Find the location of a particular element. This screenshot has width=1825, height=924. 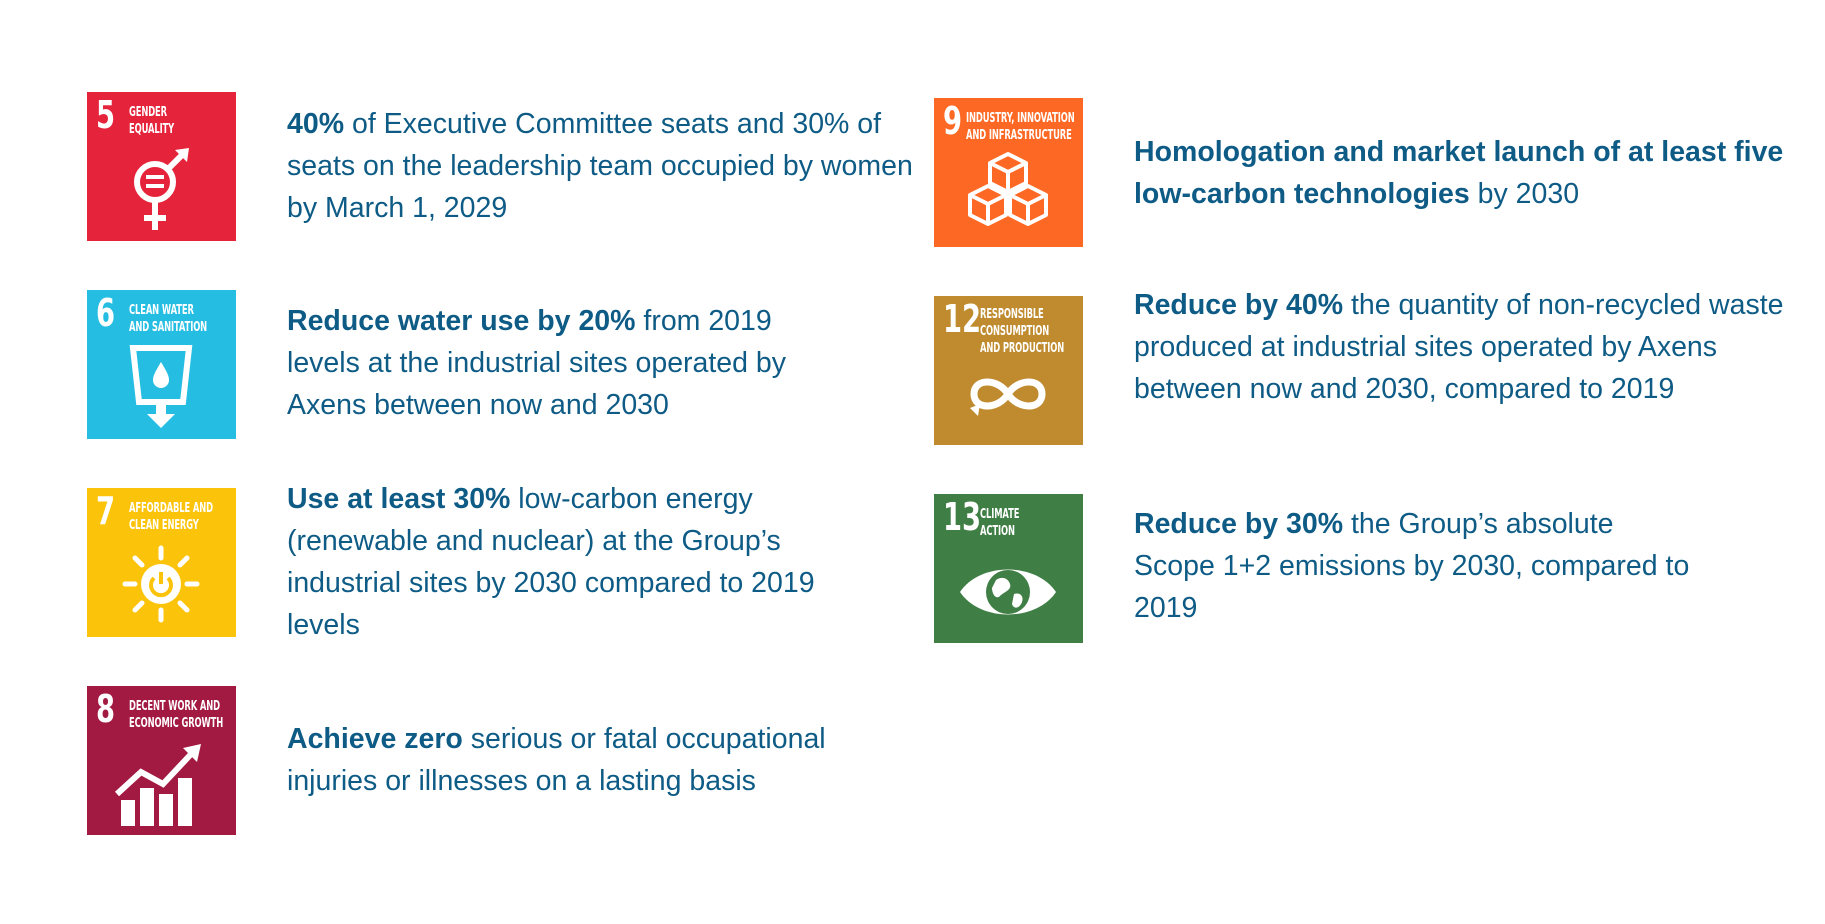

responsible-consumption-icon is located at coordinates (1008, 397).